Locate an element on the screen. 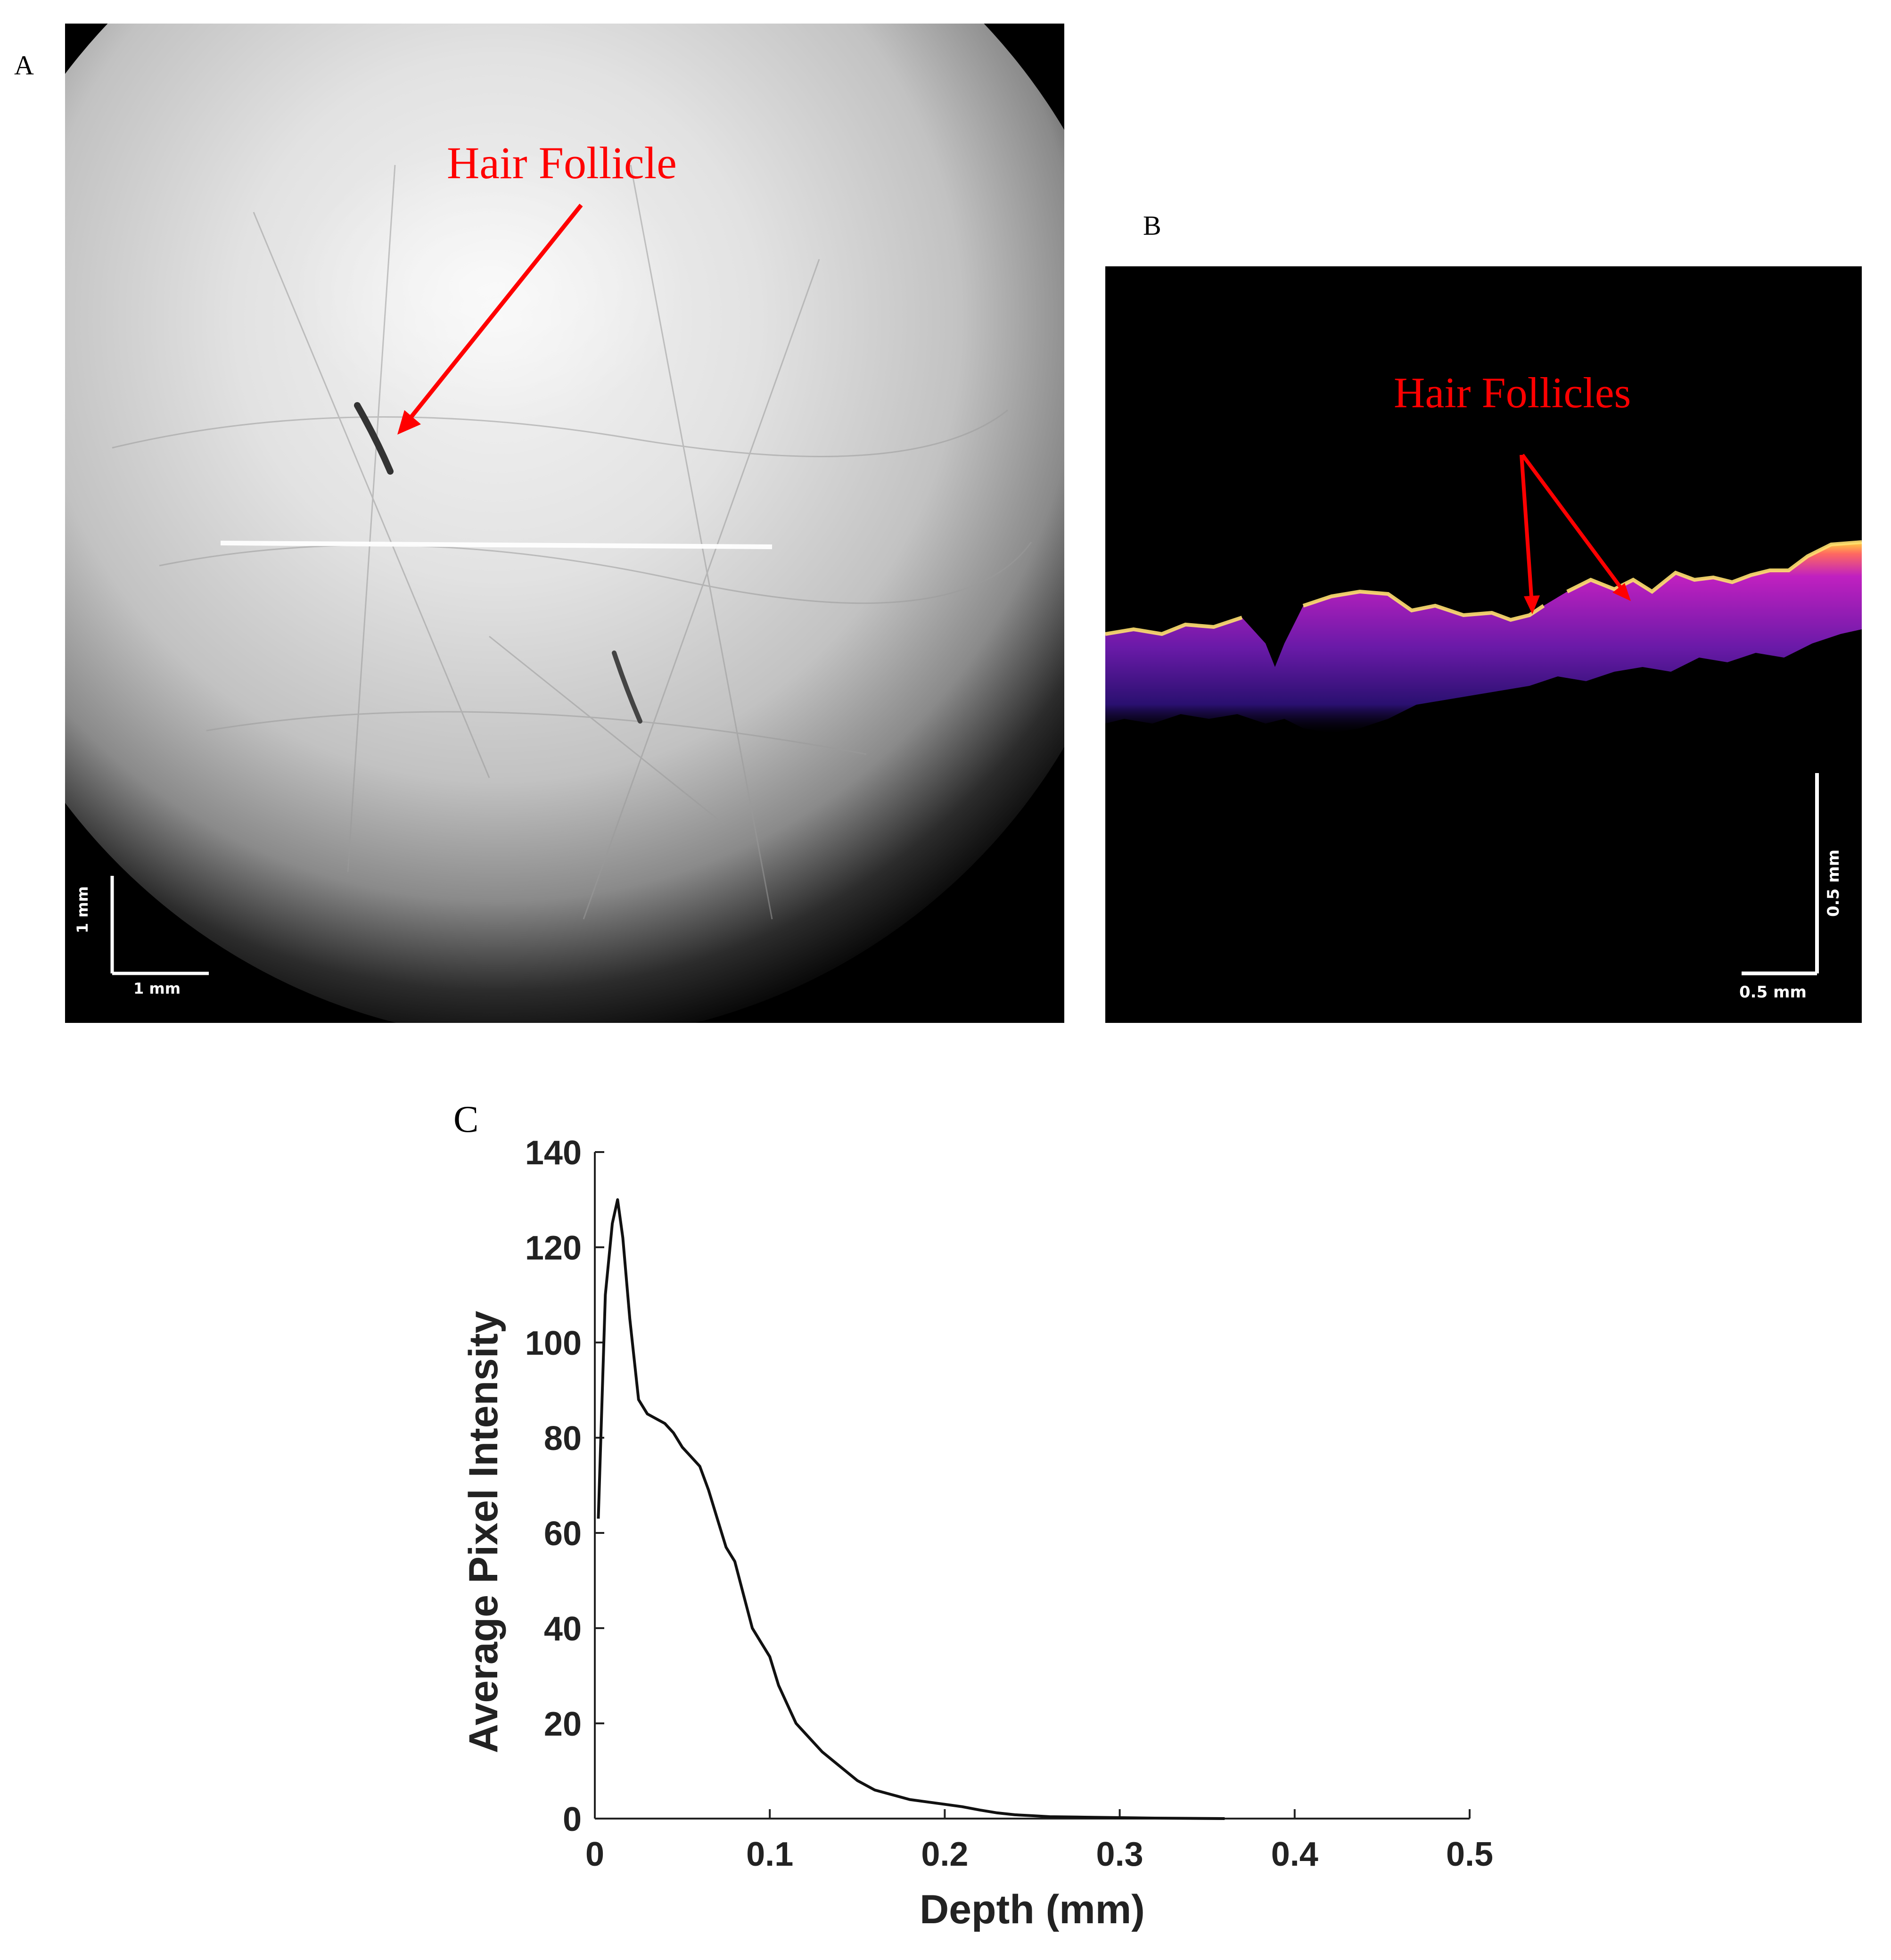  y-tick-label: 20 is located at coordinates (563, 1724).